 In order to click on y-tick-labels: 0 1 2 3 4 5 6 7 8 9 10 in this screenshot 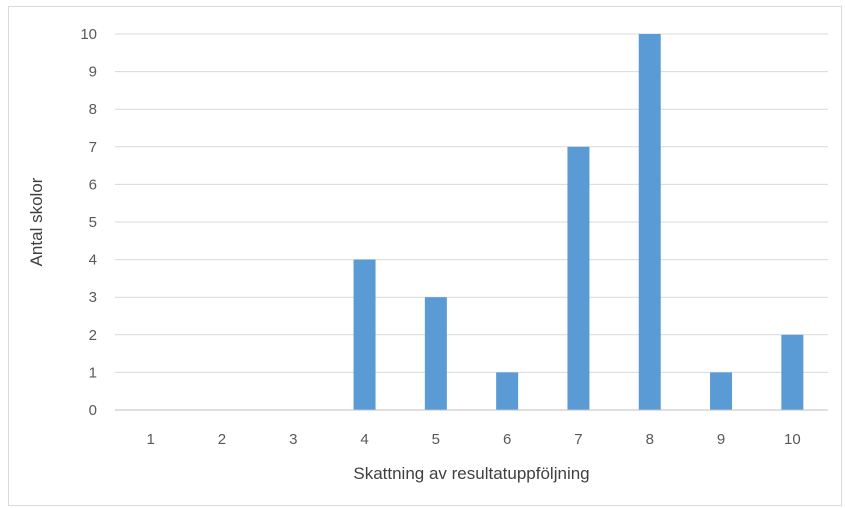, I will do `click(88, 222)`.